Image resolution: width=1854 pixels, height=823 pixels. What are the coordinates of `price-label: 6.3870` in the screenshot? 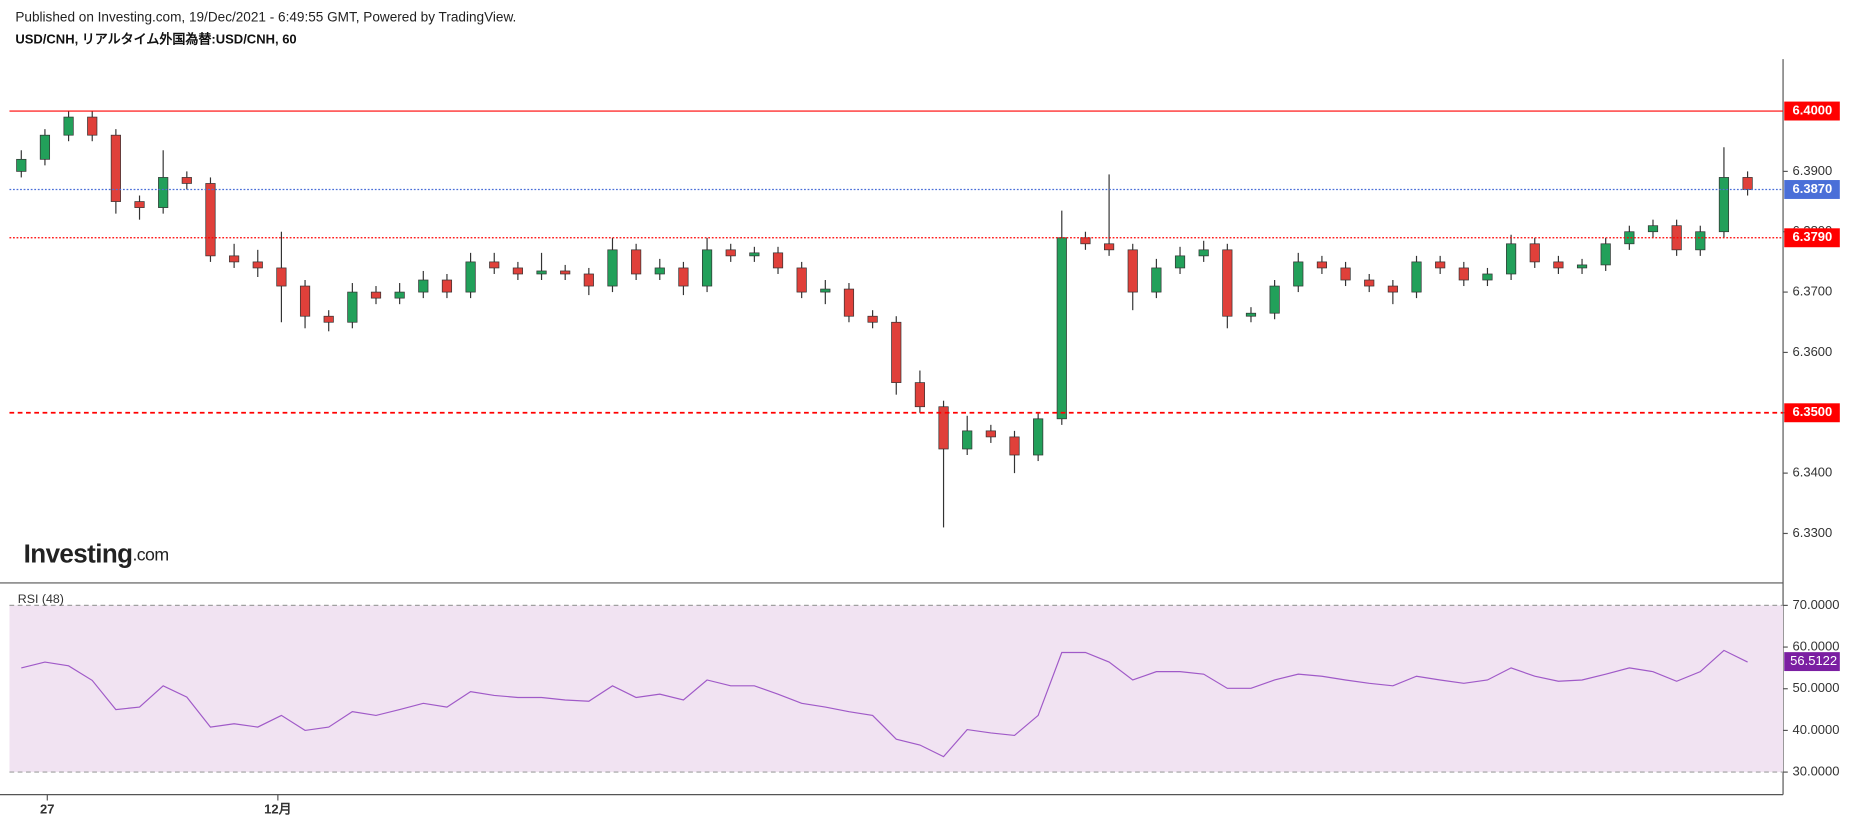 It's located at (1813, 188).